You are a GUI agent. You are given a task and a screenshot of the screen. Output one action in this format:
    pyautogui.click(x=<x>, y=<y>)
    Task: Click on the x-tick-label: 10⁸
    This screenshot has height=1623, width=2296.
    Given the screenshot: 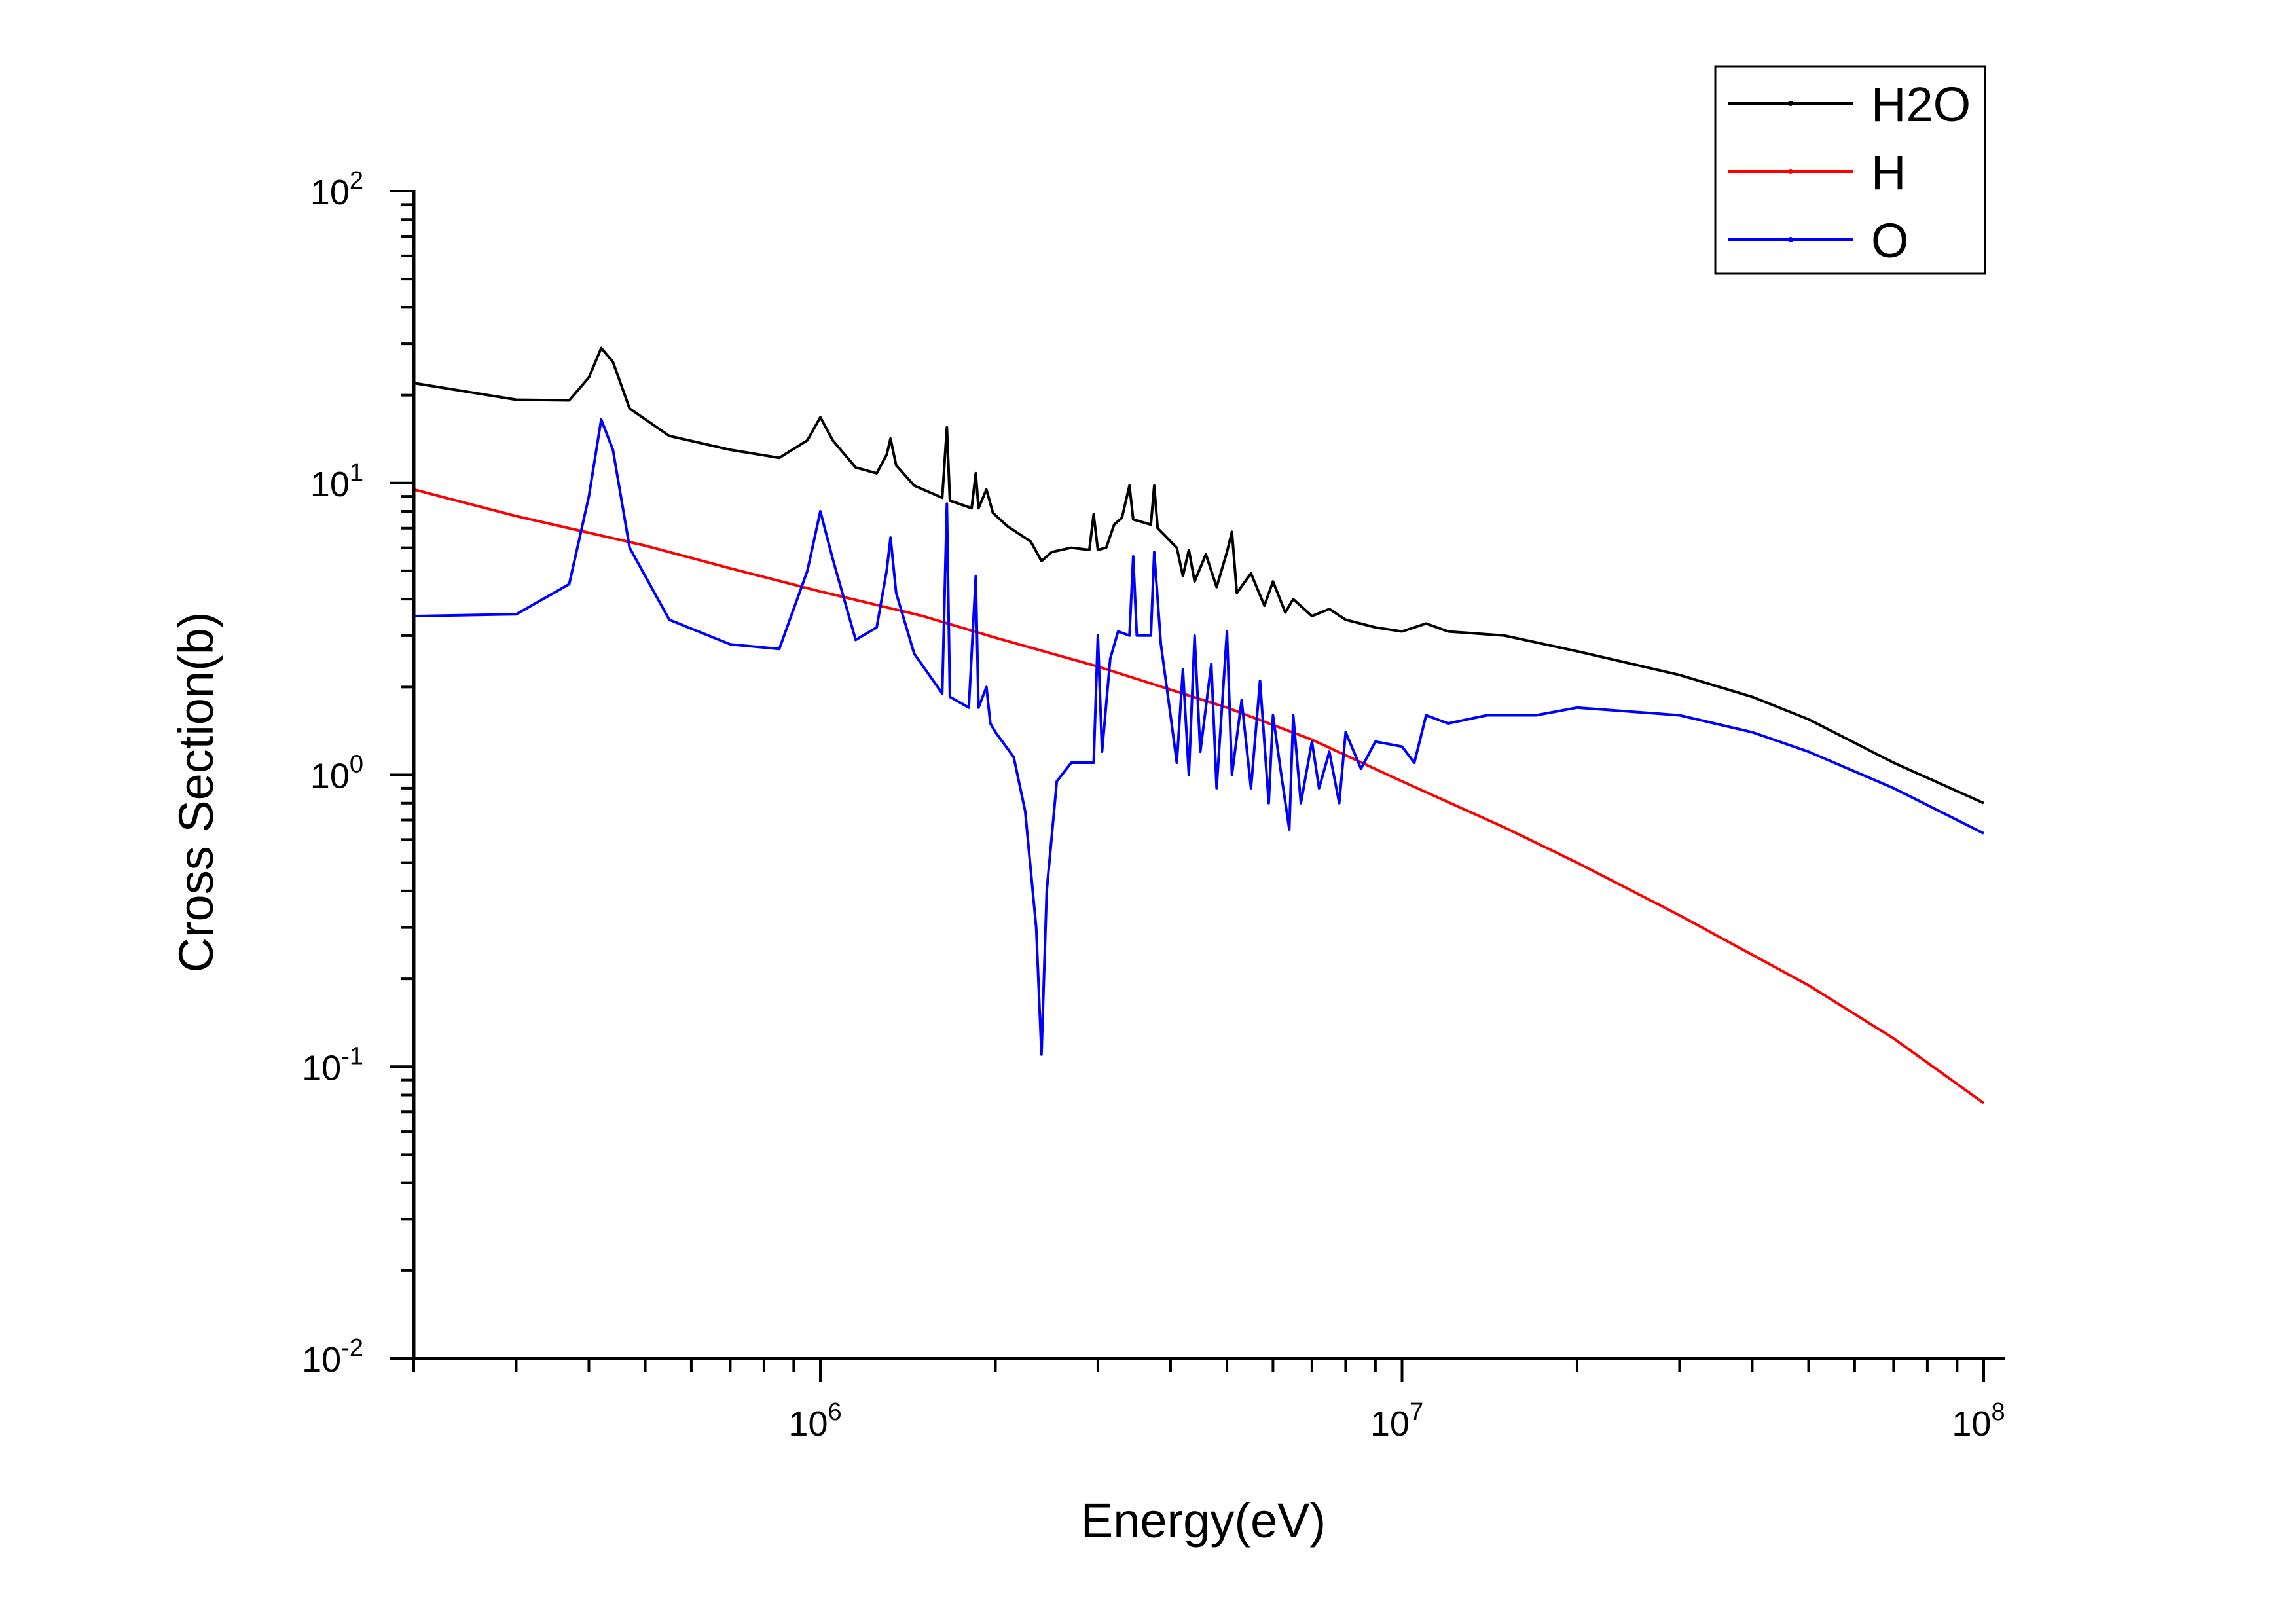 What is the action you would take?
    pyautogui.click(x=1978, y=1421)
    